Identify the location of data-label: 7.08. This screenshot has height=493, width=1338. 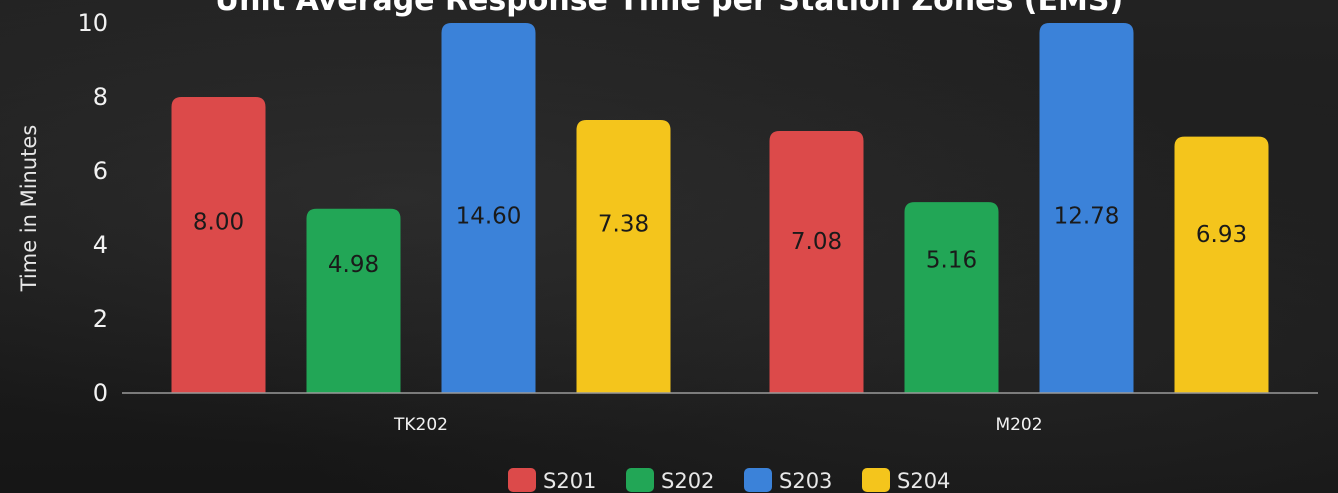
(816, 242).